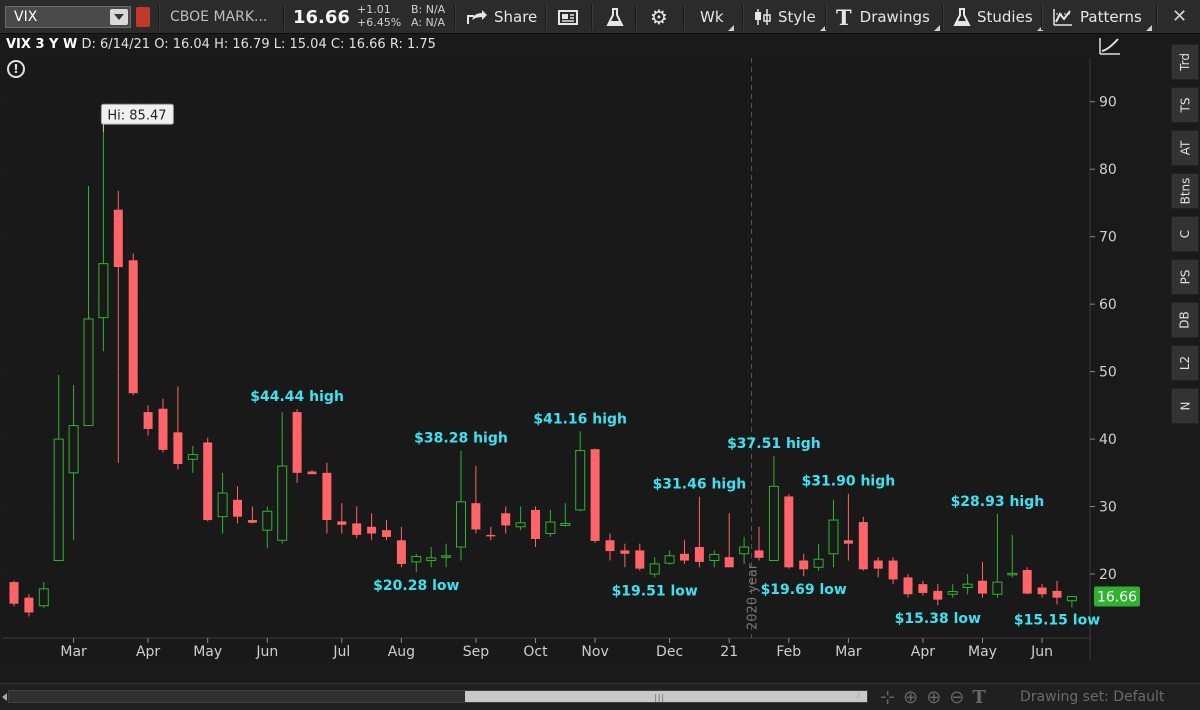  I want to click on aggregation-button: Wk, so click(717, 17).